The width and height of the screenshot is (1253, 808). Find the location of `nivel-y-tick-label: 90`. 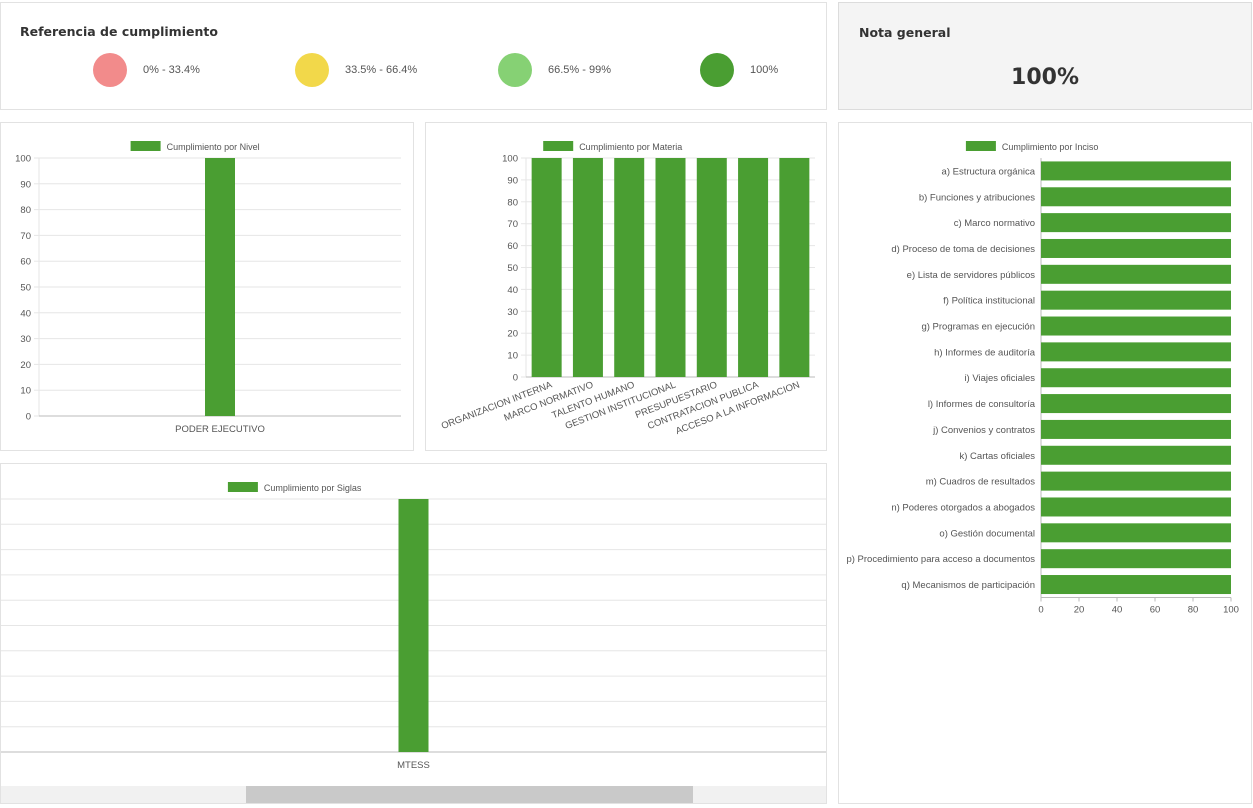

nivel-y-tick-label: 90 is located at coordinates (25, 184).